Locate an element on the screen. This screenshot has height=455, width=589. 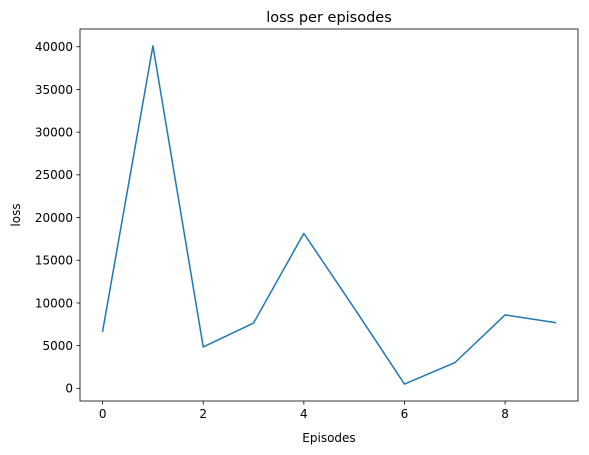
x-axis-ticks: 0 2 4 6 8 is located at coordinates (304, 411).